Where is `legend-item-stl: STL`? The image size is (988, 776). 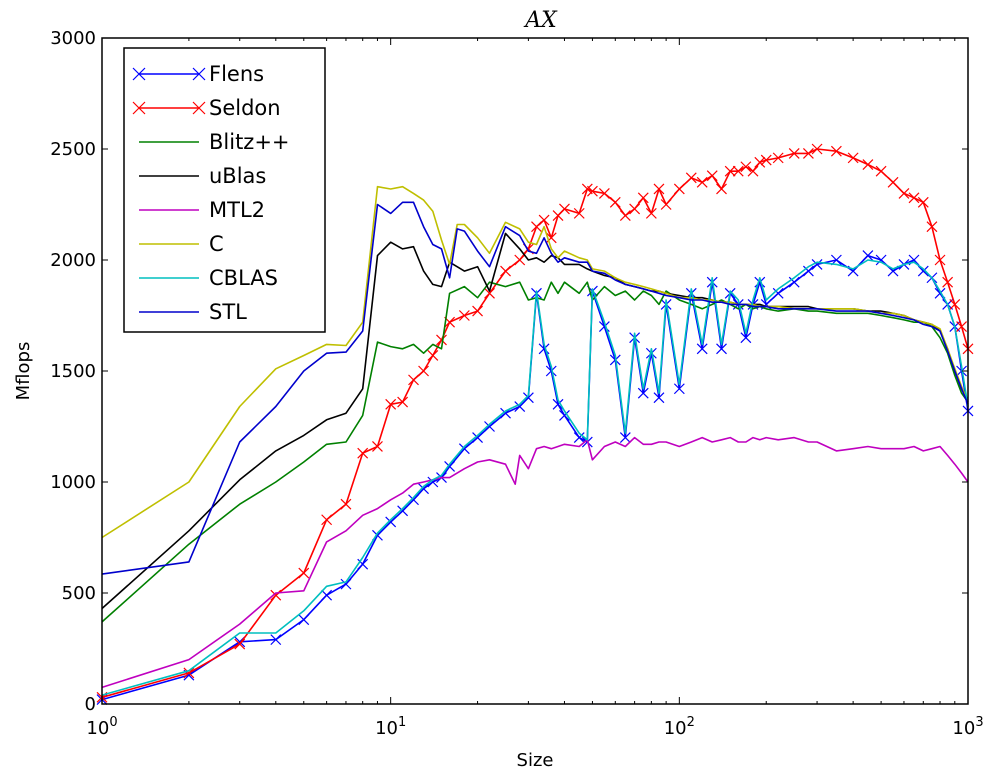
legend-item-stl: STL is located at coordinates (193, 312).